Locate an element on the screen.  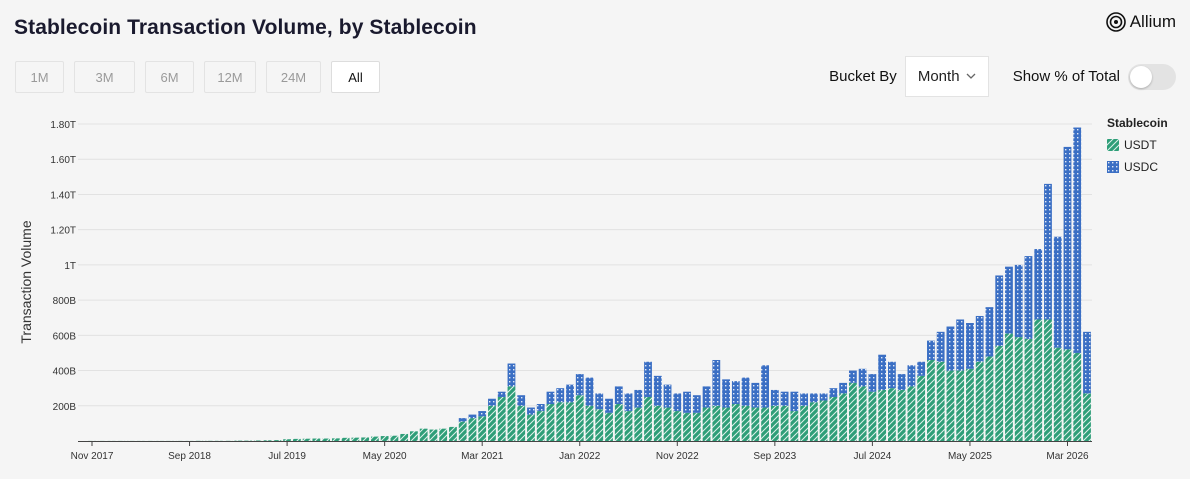
range-button-12m: 12M is located at coordinates (230, 77).